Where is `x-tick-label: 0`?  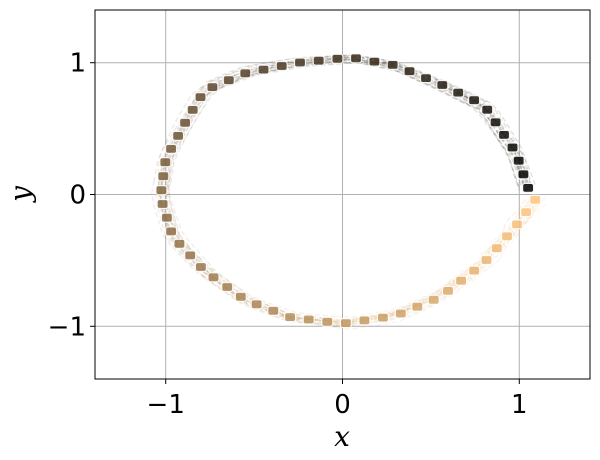 x-tick-label: 0 is located at coordinates (342, 405).